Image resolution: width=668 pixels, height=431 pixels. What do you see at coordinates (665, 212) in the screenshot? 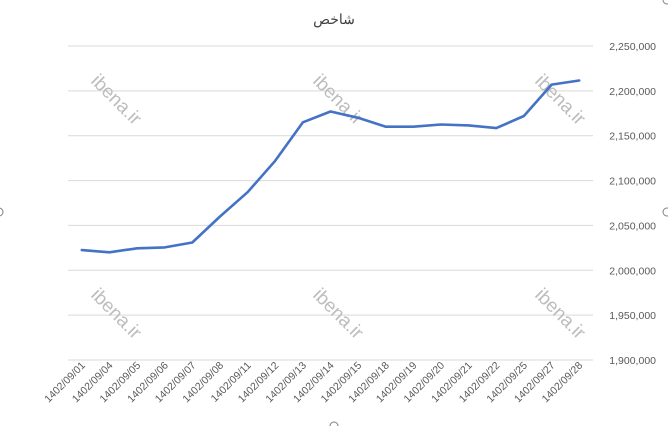
I see `resize-handle-right` at bounding box center [665, 212].